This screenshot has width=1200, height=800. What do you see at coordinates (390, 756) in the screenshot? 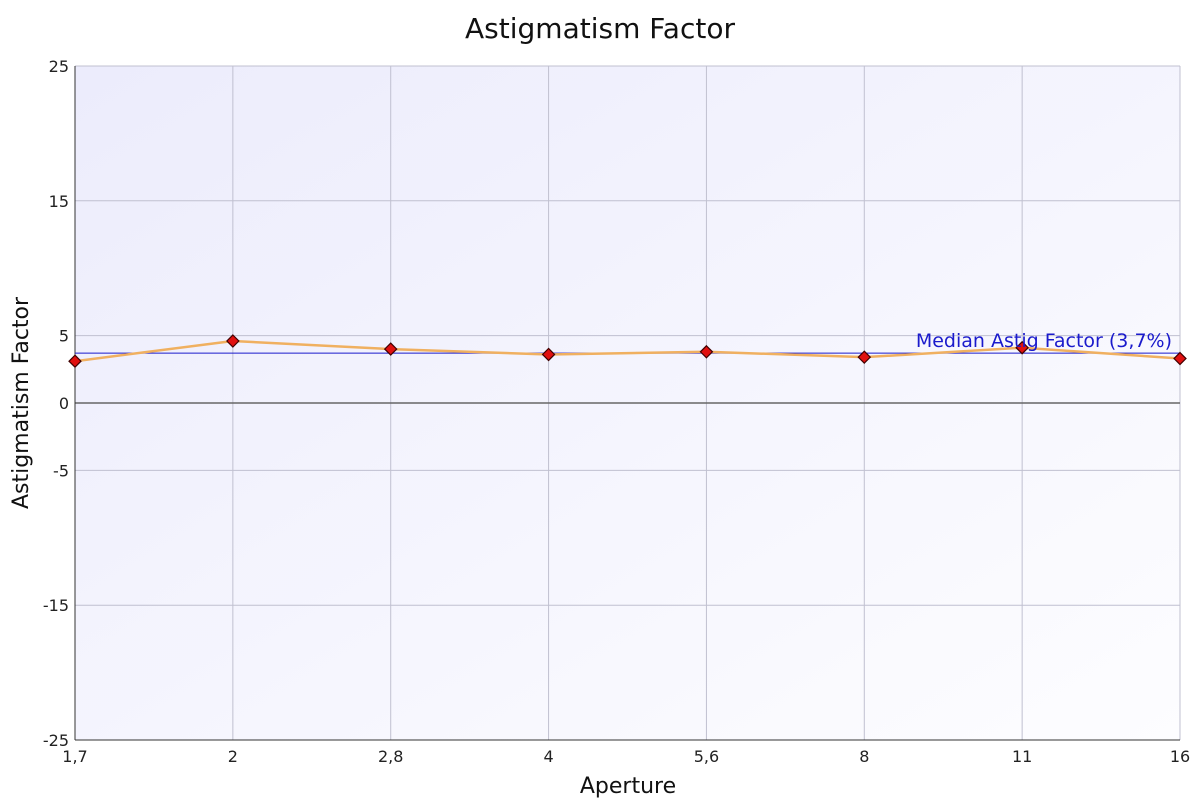
I see `x-tick-label: 2,8` at bounding box center [390, 756].